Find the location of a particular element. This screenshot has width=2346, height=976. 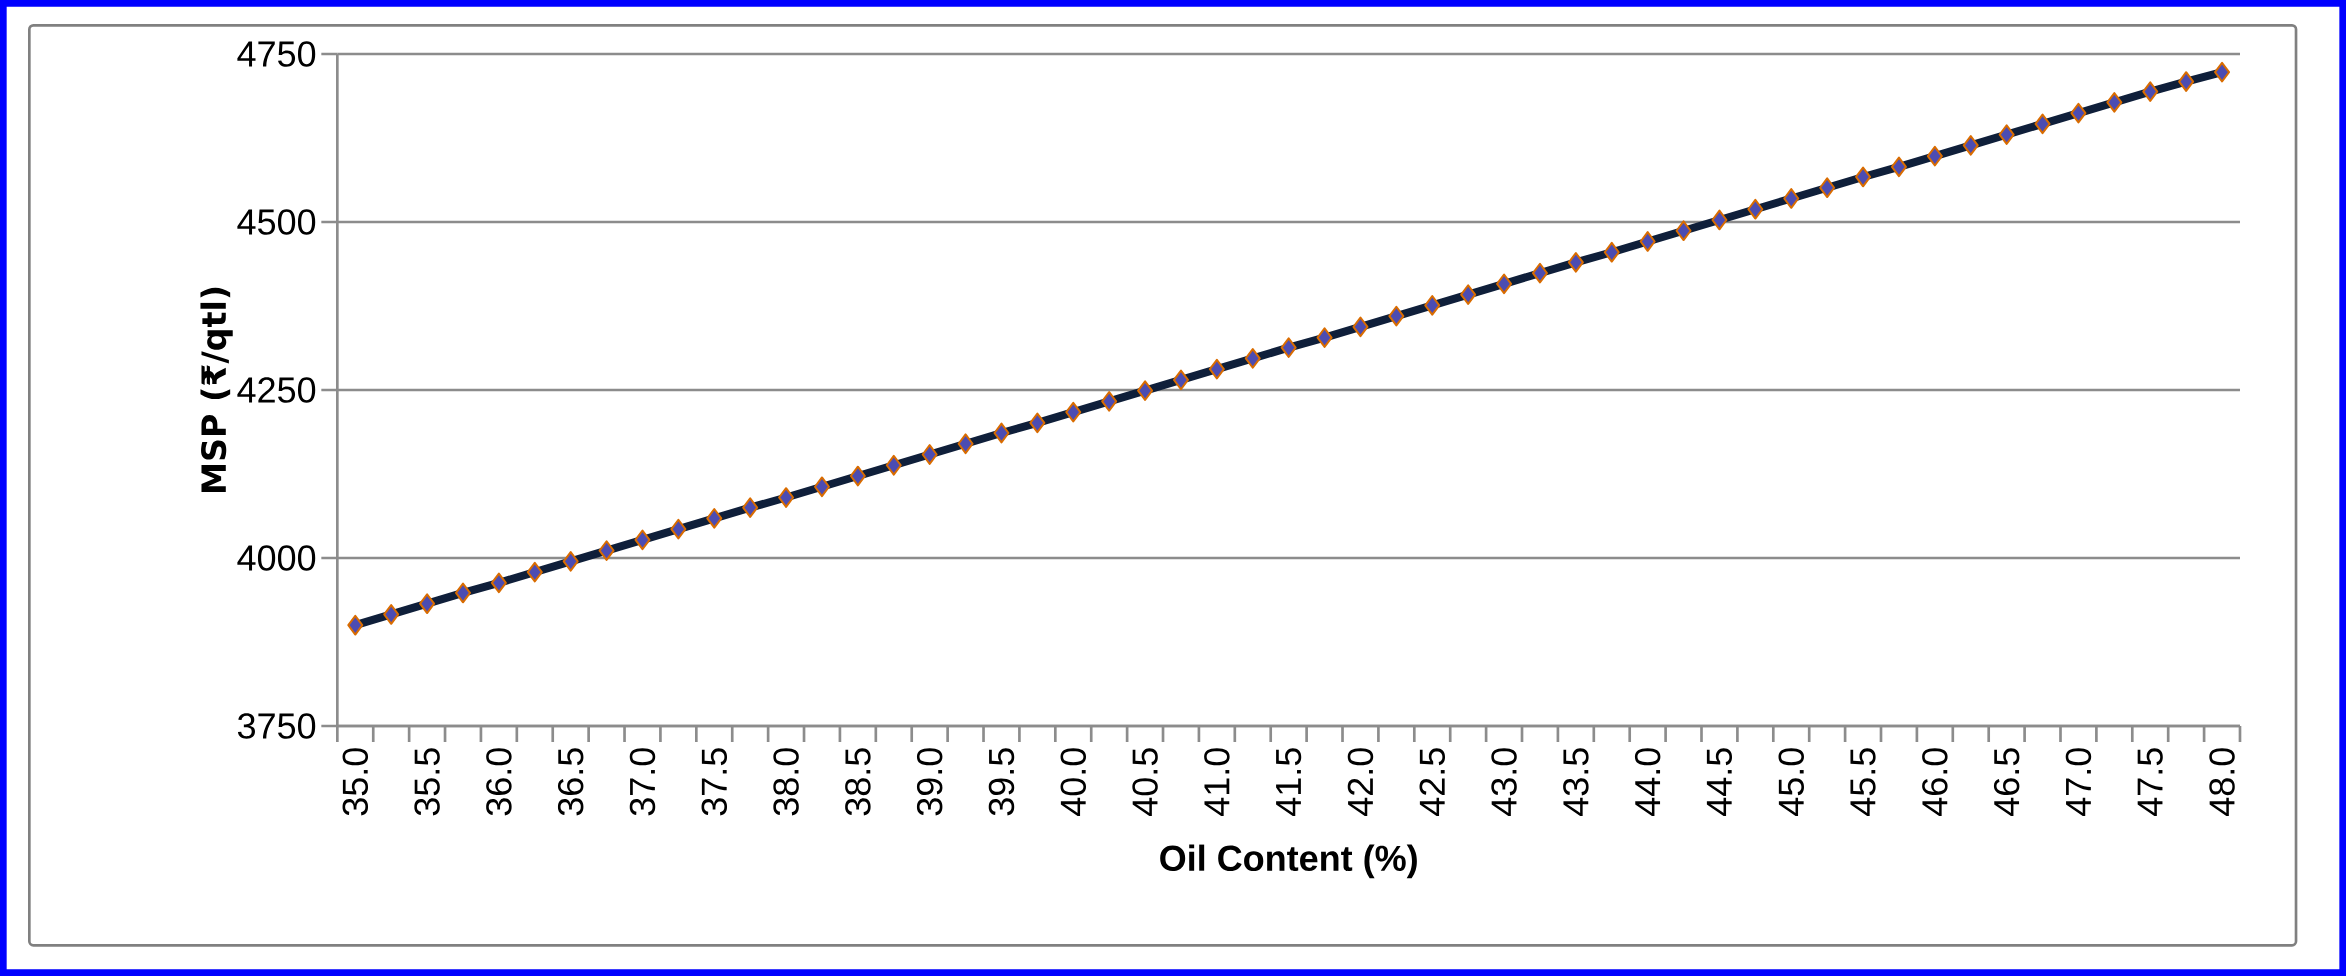

y-axis-title: MSP (₹/qtl) is located at coordinates (216, 390).